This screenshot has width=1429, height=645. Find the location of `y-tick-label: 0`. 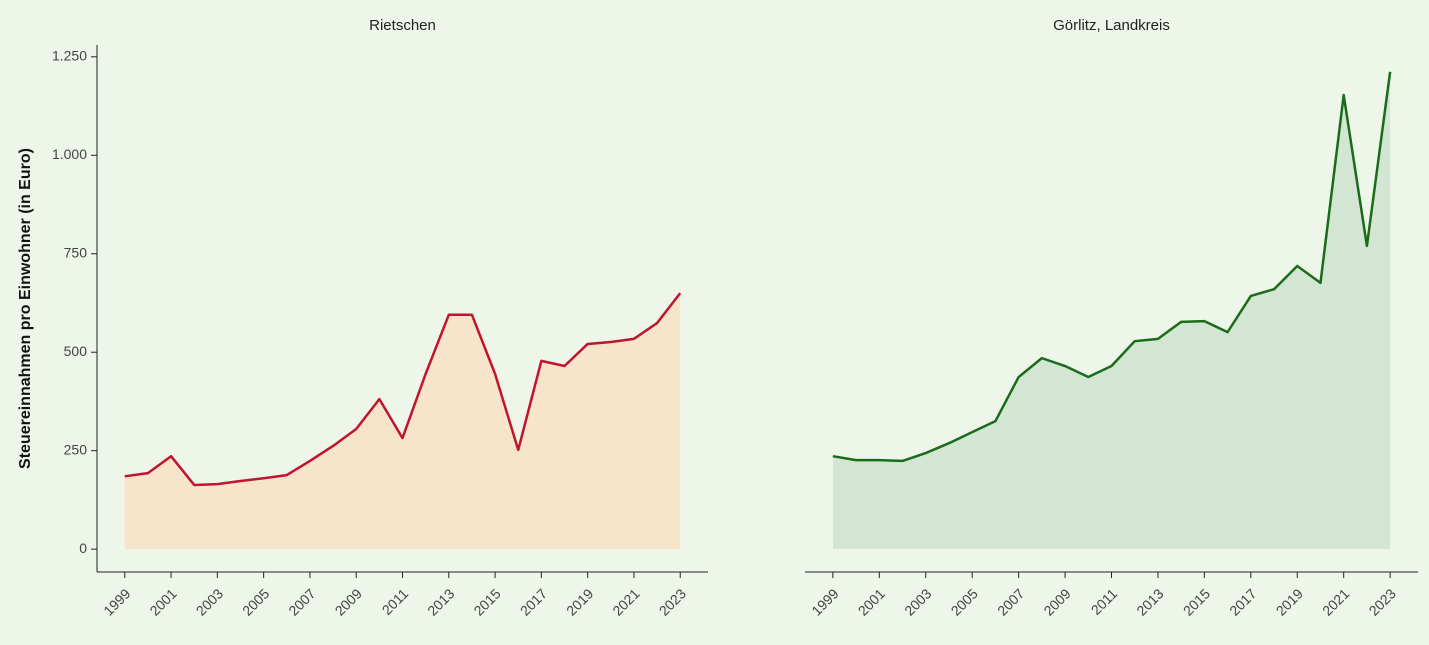

y-tick-label: 0 is located at coordinates (83, 548).